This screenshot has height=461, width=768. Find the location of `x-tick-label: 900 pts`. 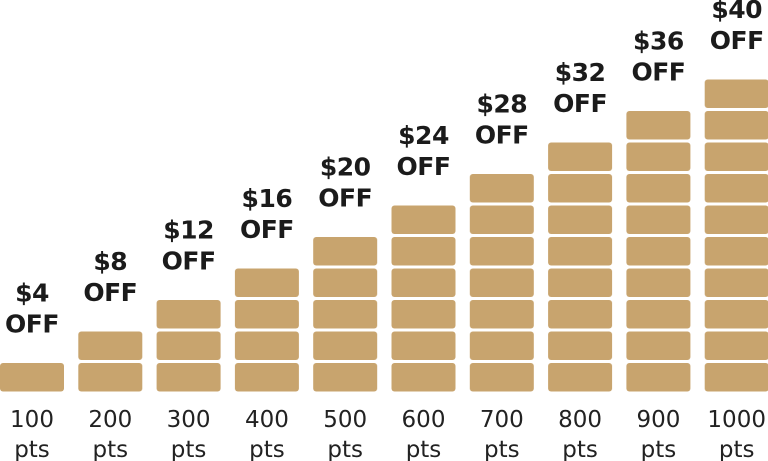

x-tick-label: 900 pts is located at coordinates (658, 434).